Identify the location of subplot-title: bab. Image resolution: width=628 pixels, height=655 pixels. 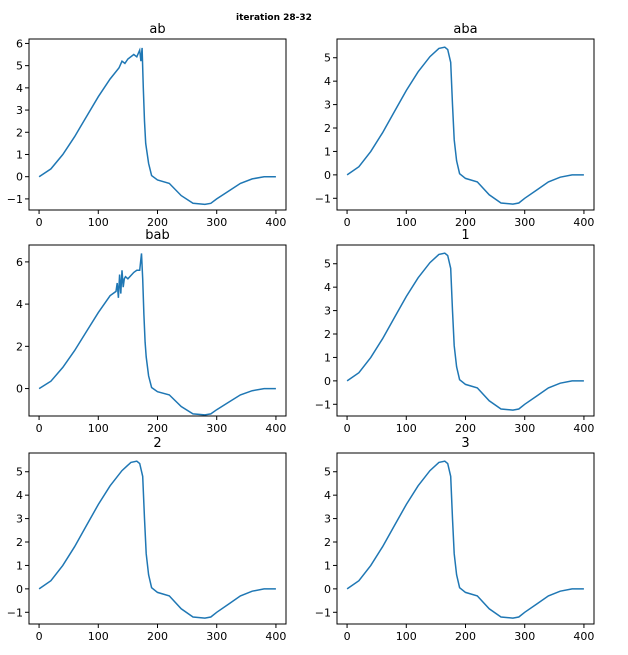
(157, 235).